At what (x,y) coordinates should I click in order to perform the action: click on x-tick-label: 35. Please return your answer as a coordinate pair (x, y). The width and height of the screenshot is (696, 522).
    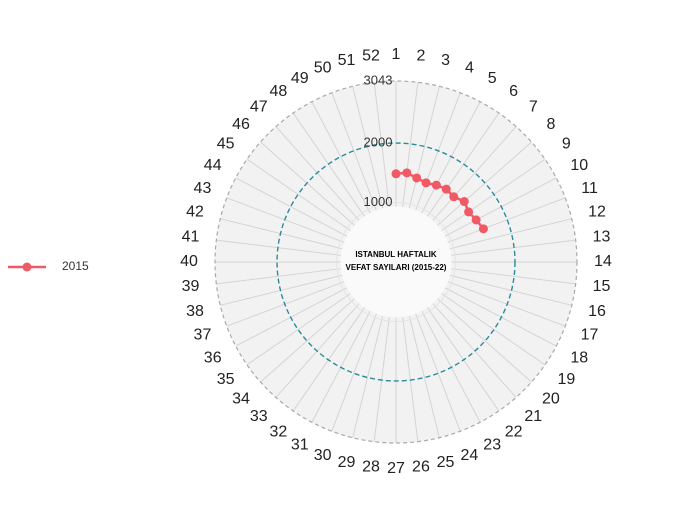
    Looking at the image, I should click on (226, 379).